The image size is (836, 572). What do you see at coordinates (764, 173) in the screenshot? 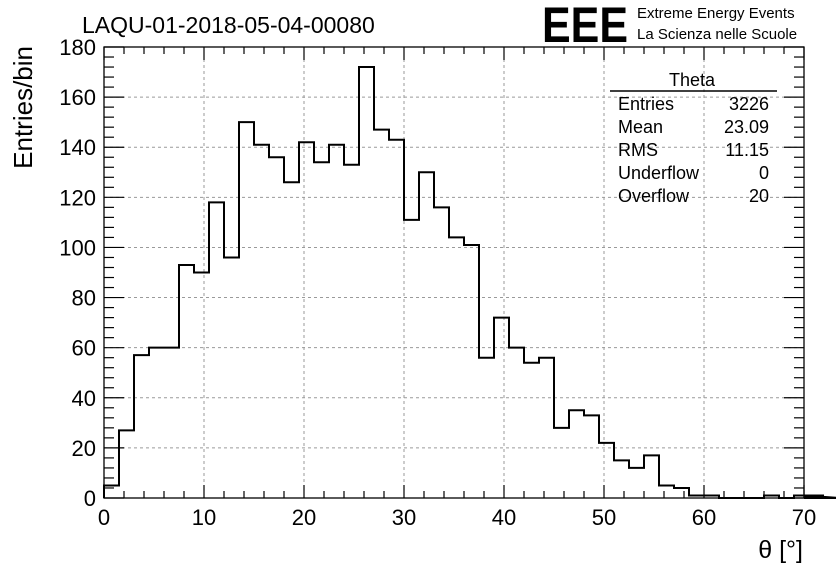
I see `stats-value: 0` at bounding box center [764, 173].